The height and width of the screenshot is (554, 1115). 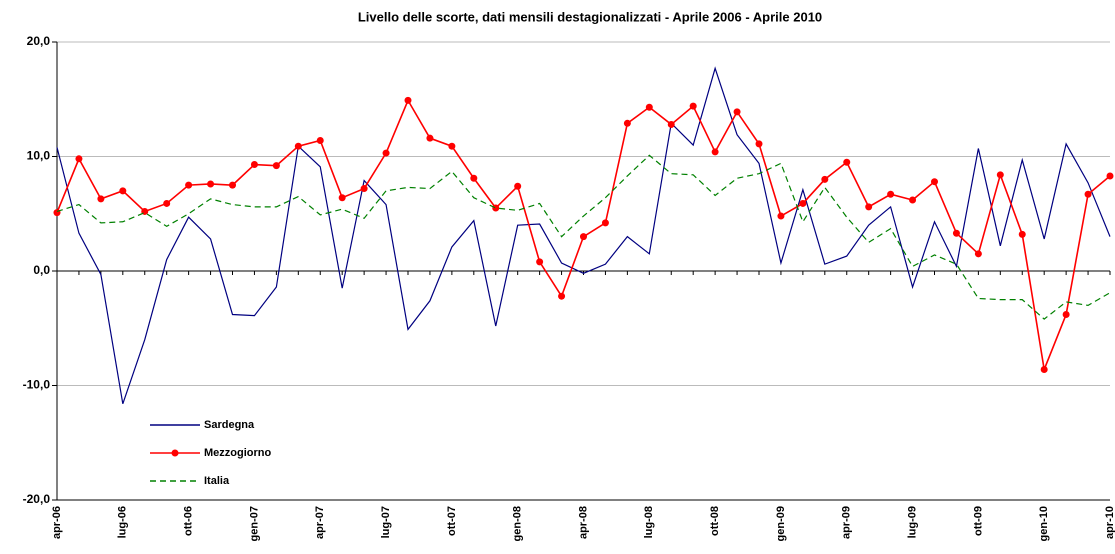 I want to click on x-tick-label: gen-08, so click(x=518, y=523).